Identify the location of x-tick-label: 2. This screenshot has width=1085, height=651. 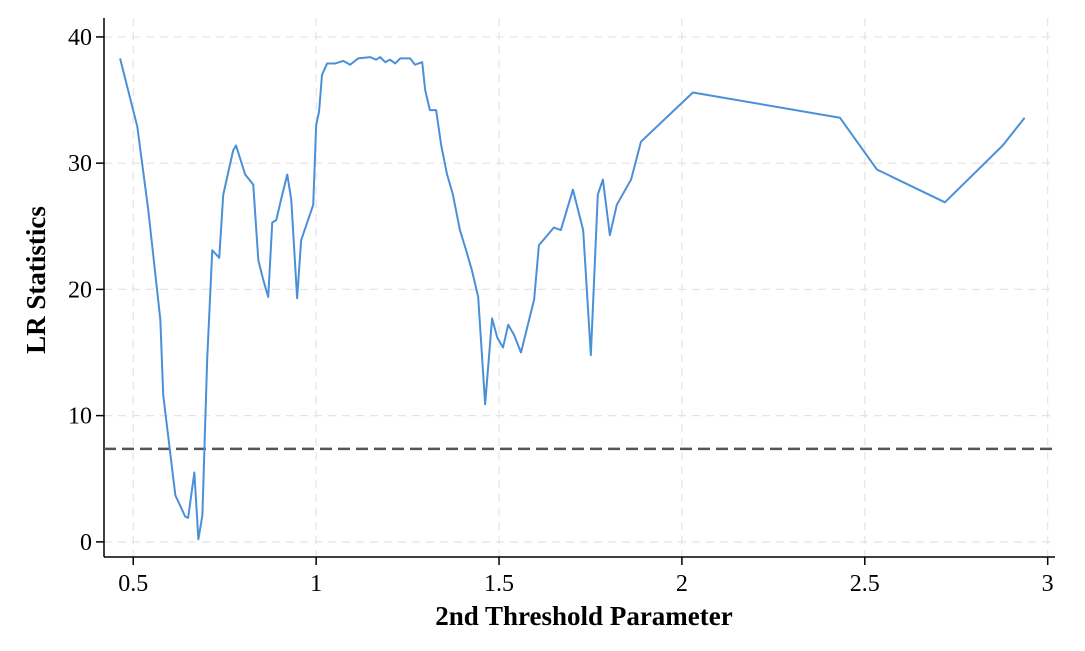
(682, 584).